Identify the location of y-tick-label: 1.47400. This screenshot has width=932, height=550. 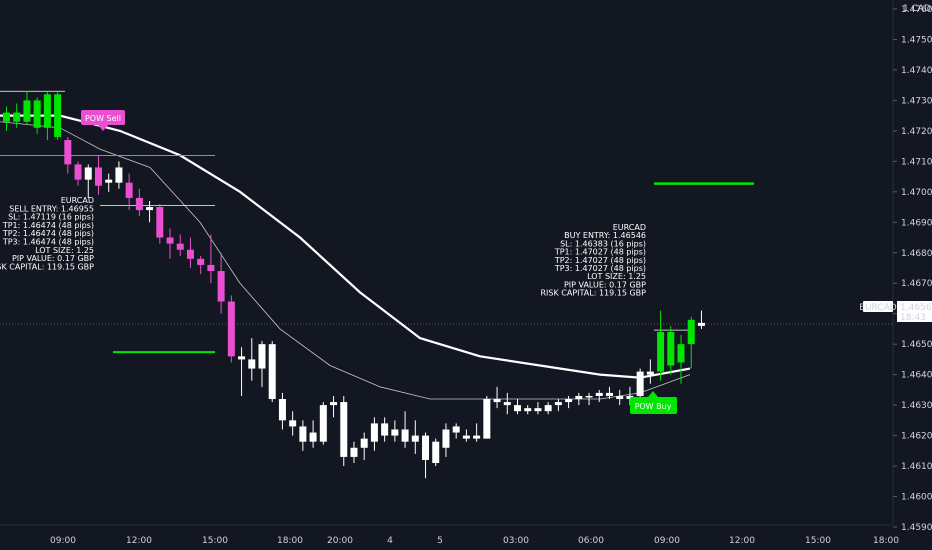
(916, 71).